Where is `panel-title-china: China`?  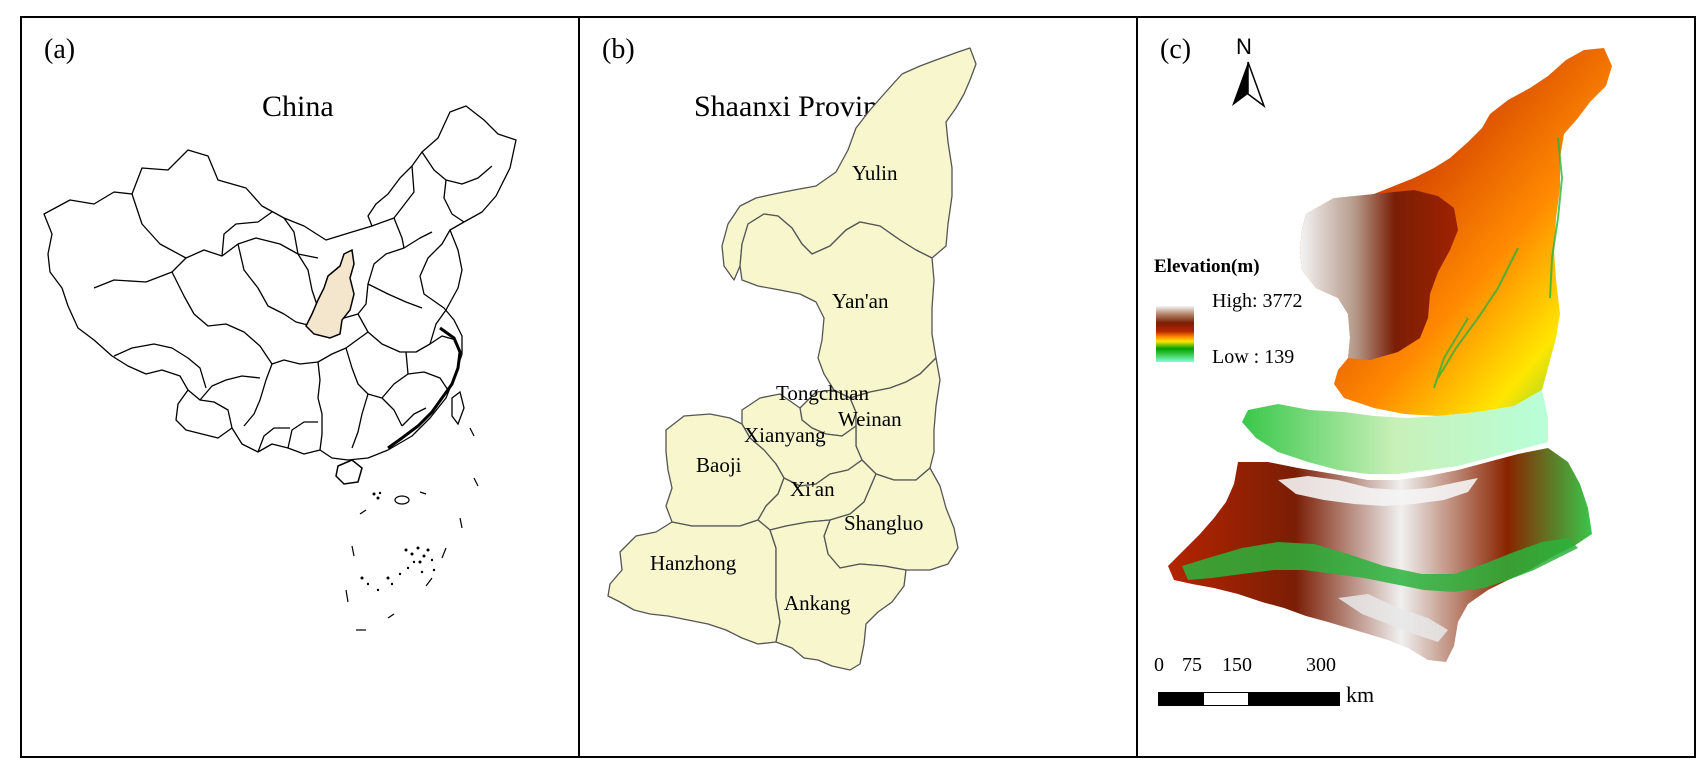 panel-title-china: China is located at coordinates (298, 106).